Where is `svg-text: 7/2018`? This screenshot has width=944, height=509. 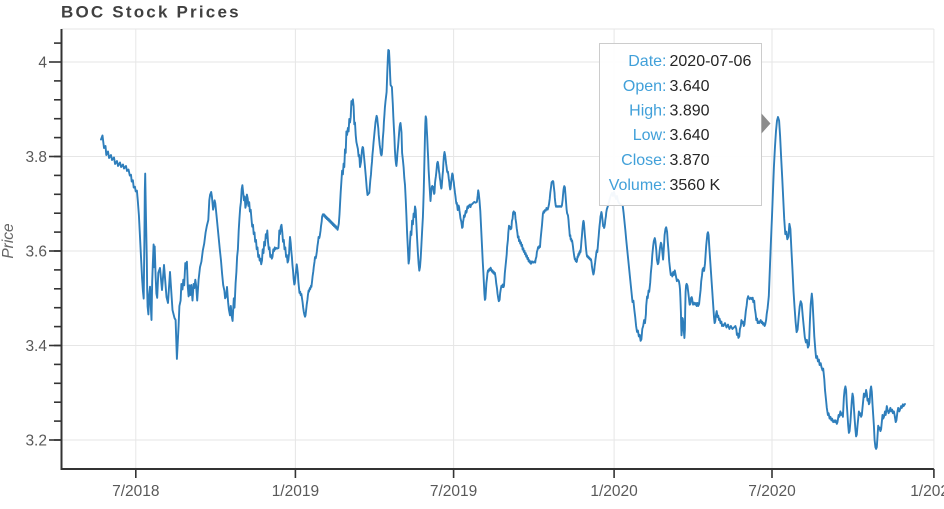
svg-text: 7/2018 is located at coordinates (135, 491).